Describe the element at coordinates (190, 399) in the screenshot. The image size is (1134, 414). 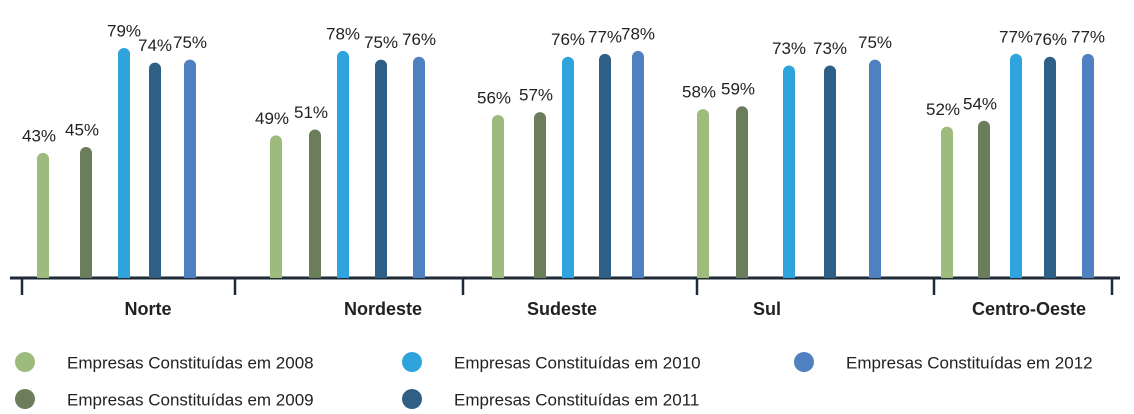
I see `legend-label: Empresas Constituídas em 2009` at that location.